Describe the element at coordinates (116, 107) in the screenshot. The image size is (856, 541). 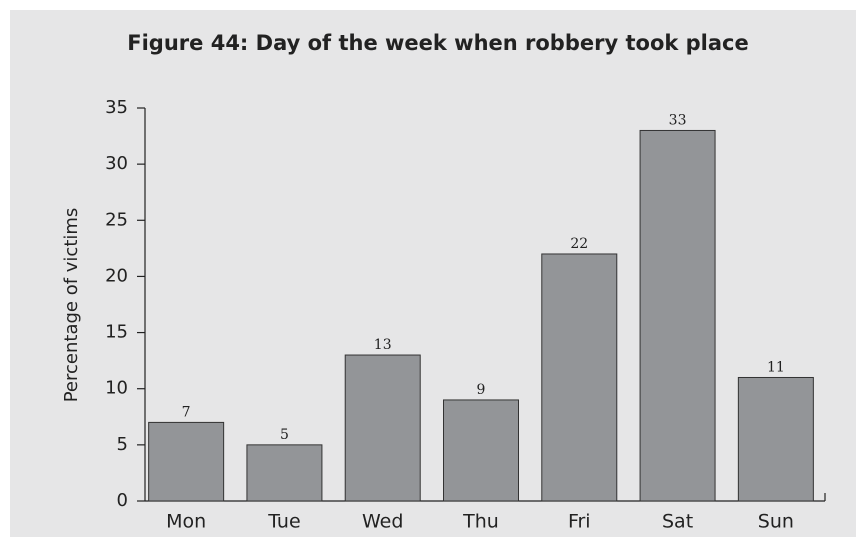
I see `y-tick-label: 35` at that location.